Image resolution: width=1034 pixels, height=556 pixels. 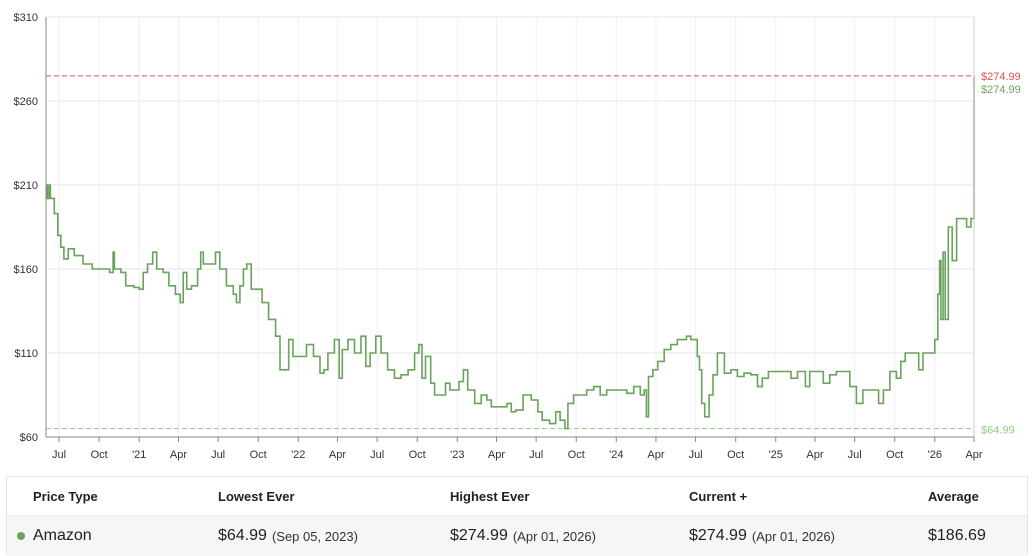 What do you see at coordinates (1001, 77) in the screenshot?
I see `highest-price-label: $274.99` at bounding box center [1001, 77].